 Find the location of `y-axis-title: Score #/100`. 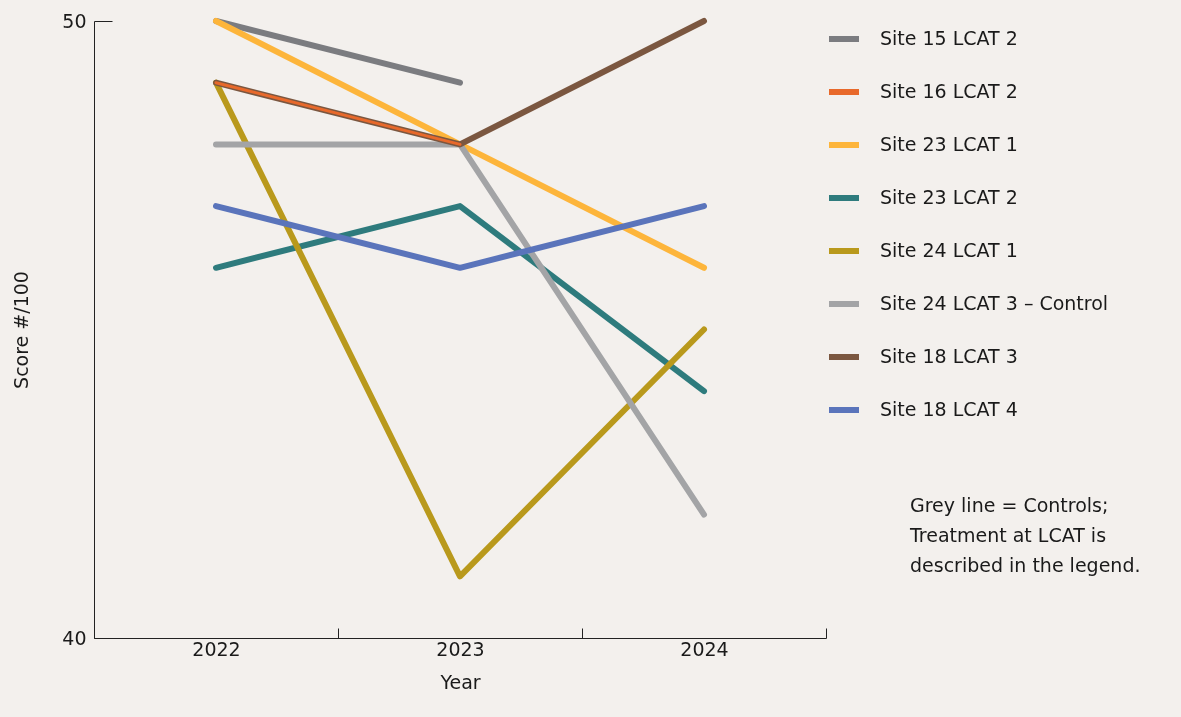

y-axis-title: Score #/100 is located at coordinates (21, 330).